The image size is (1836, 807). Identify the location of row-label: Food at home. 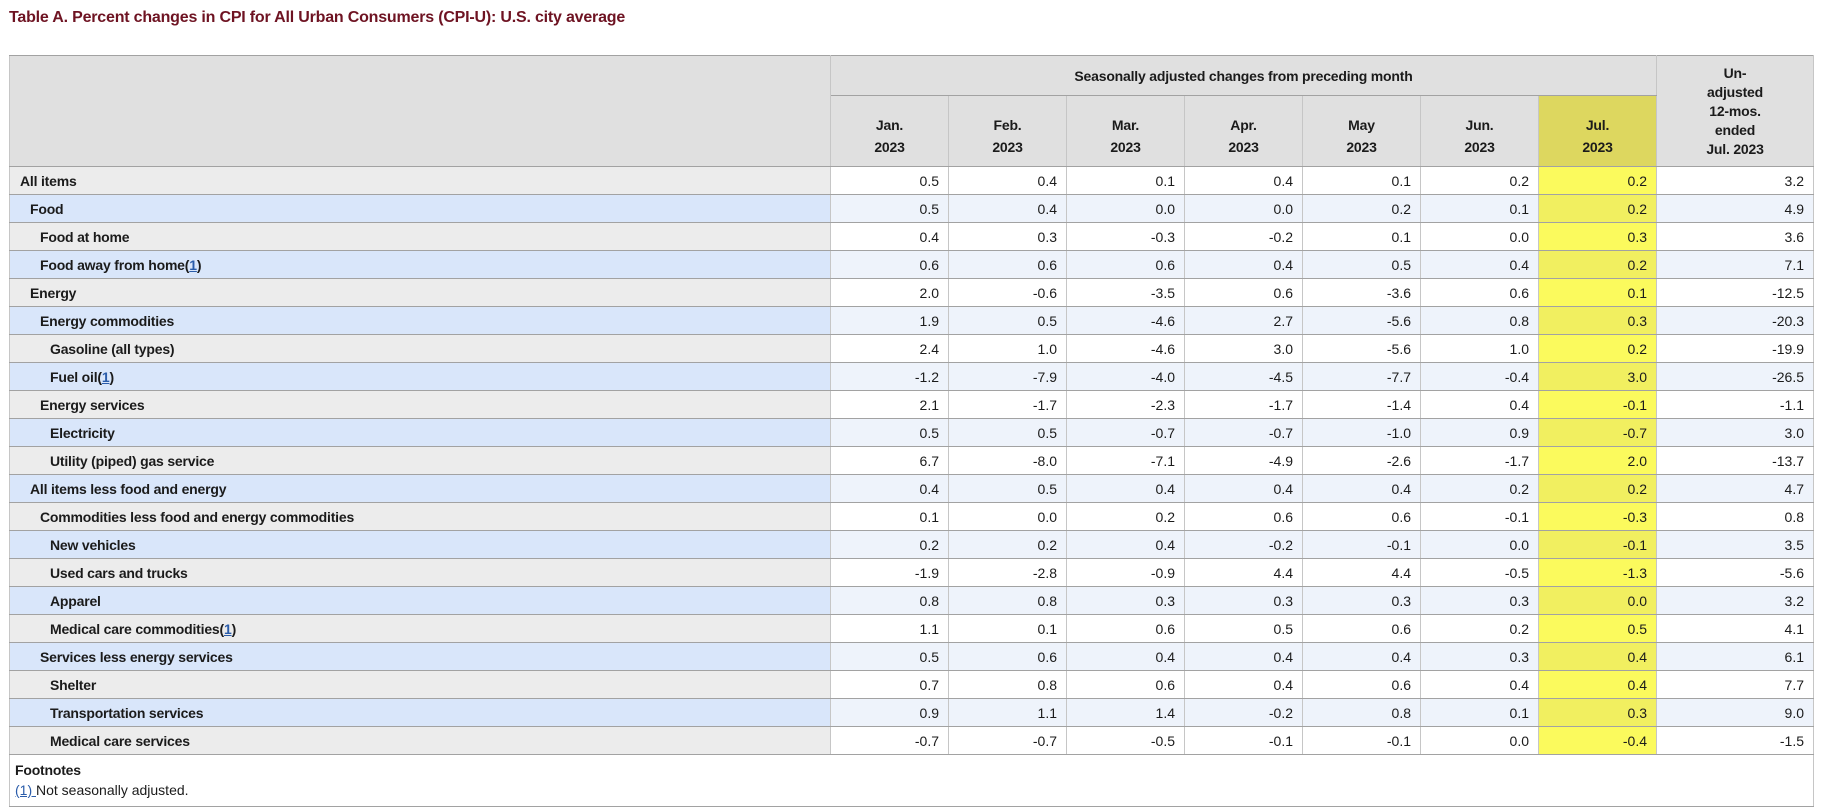
(420, 236).